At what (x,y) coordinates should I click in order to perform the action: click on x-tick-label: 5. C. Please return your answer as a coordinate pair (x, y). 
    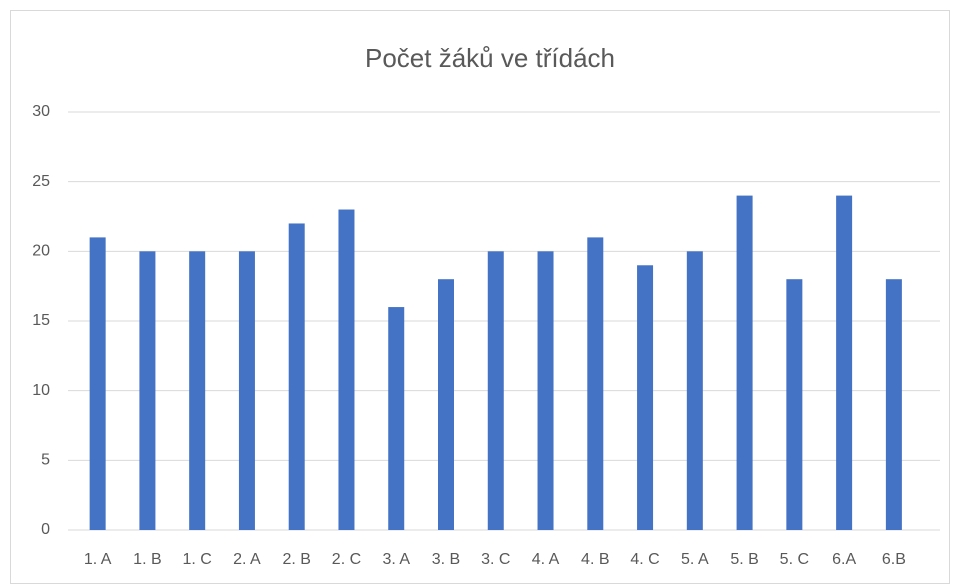
    Looking at the image, I should click on (794, 559).